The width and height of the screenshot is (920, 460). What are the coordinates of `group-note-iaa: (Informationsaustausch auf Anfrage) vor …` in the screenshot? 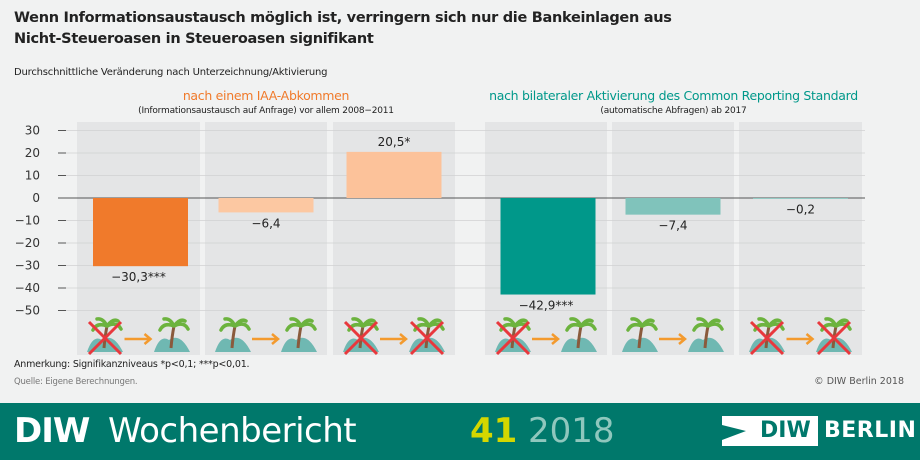 It's located at (266, 111).